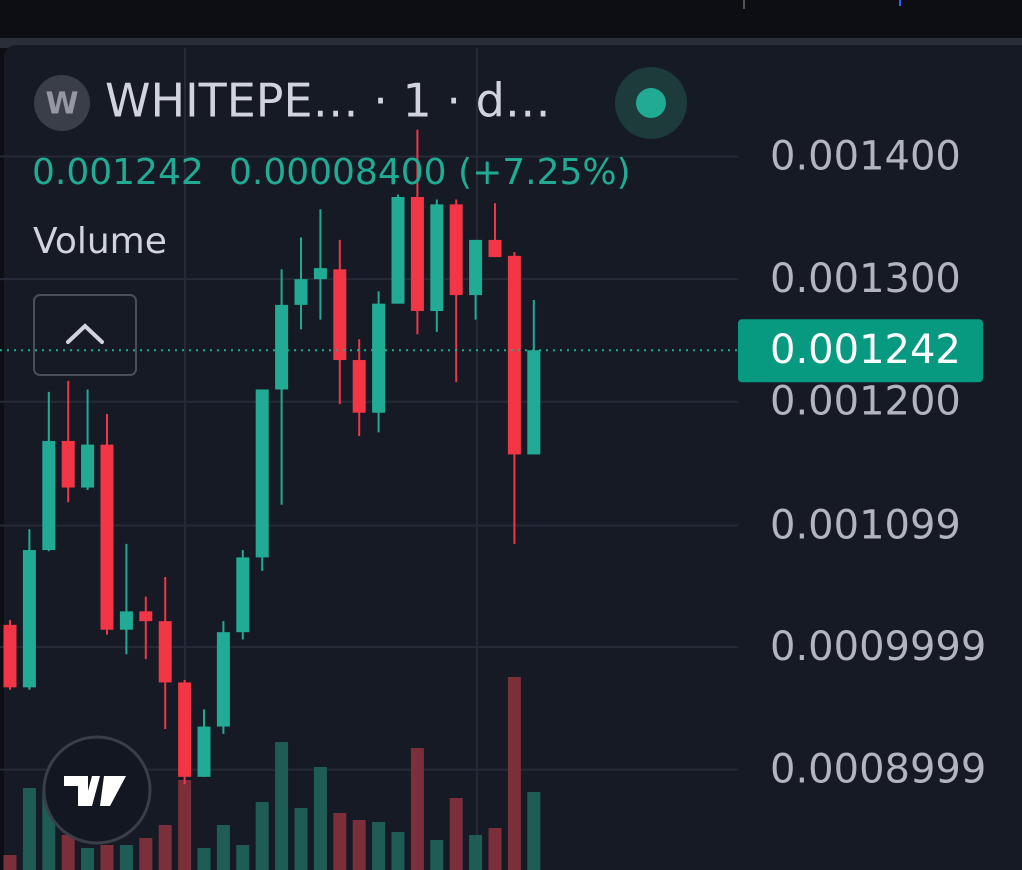  I want to click on symbol-logo, so click(62, 103).